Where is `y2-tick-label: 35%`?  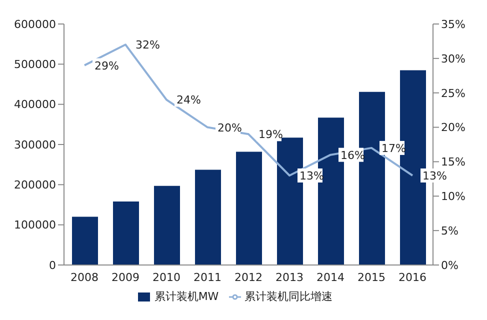
y2-tick-label: 35% is located at coordinates (453, 24).